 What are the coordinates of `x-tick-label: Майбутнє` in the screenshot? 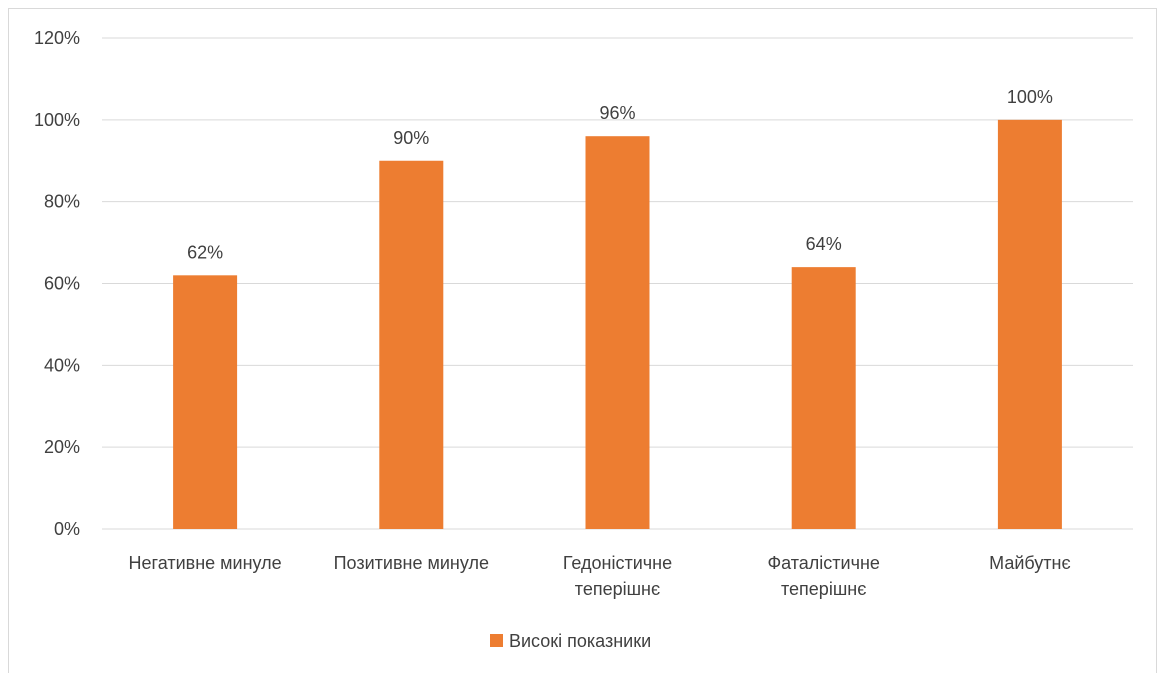 It's located at (1030, 563).